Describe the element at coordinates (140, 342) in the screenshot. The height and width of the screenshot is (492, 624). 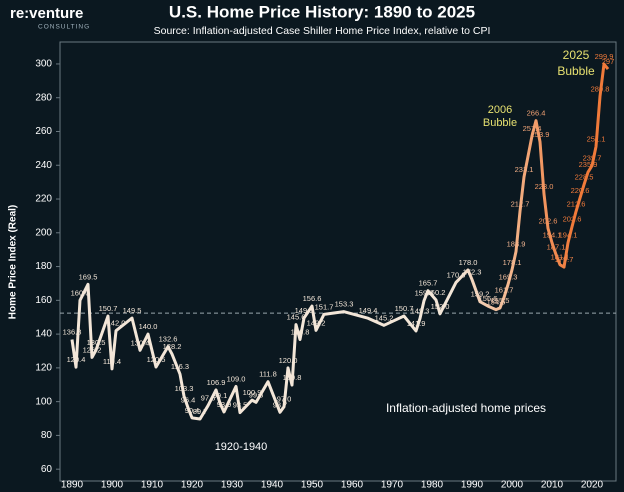
I see `data-label: 130.4` at that location.